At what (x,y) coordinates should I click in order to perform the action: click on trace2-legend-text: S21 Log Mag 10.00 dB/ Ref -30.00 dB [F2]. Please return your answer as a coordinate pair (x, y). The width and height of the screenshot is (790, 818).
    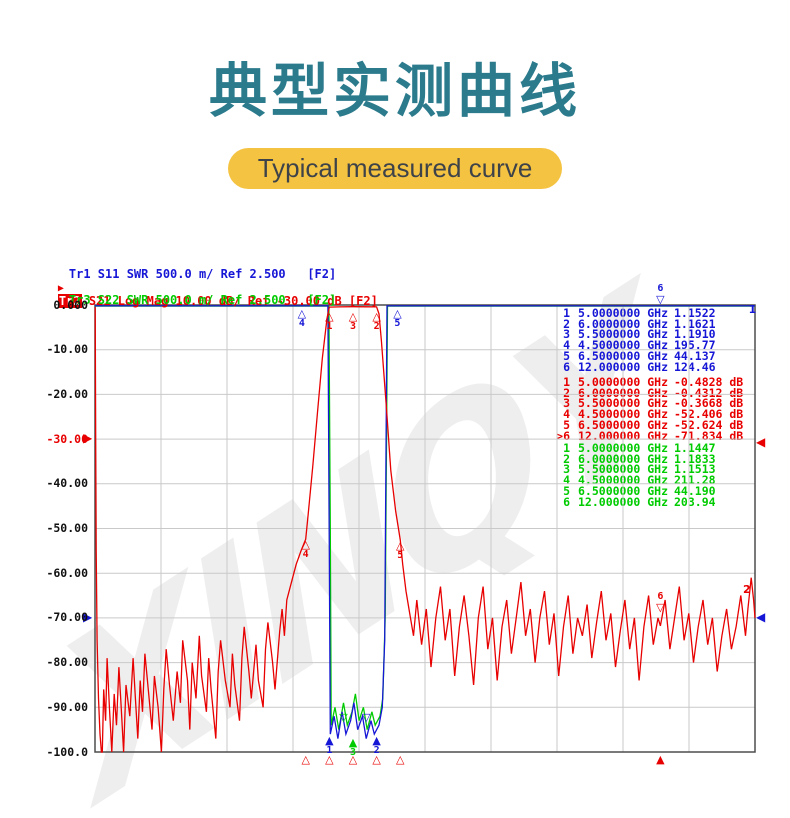
    Looking at the image, I should click on (229, 301).